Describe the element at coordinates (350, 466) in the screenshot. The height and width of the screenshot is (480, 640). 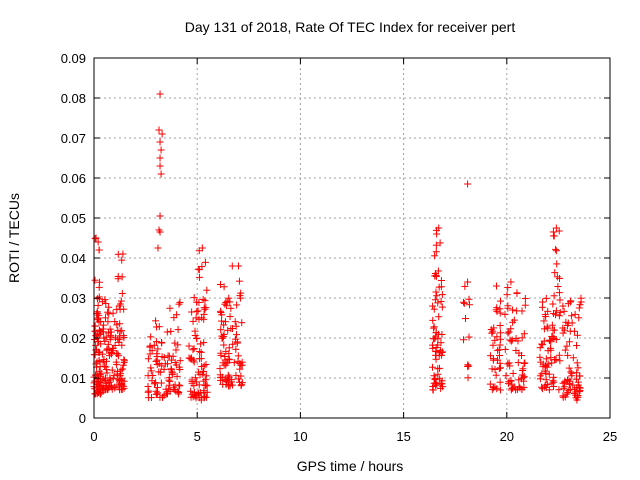
I see `x-axis-label: GPS time / hours` at that location.